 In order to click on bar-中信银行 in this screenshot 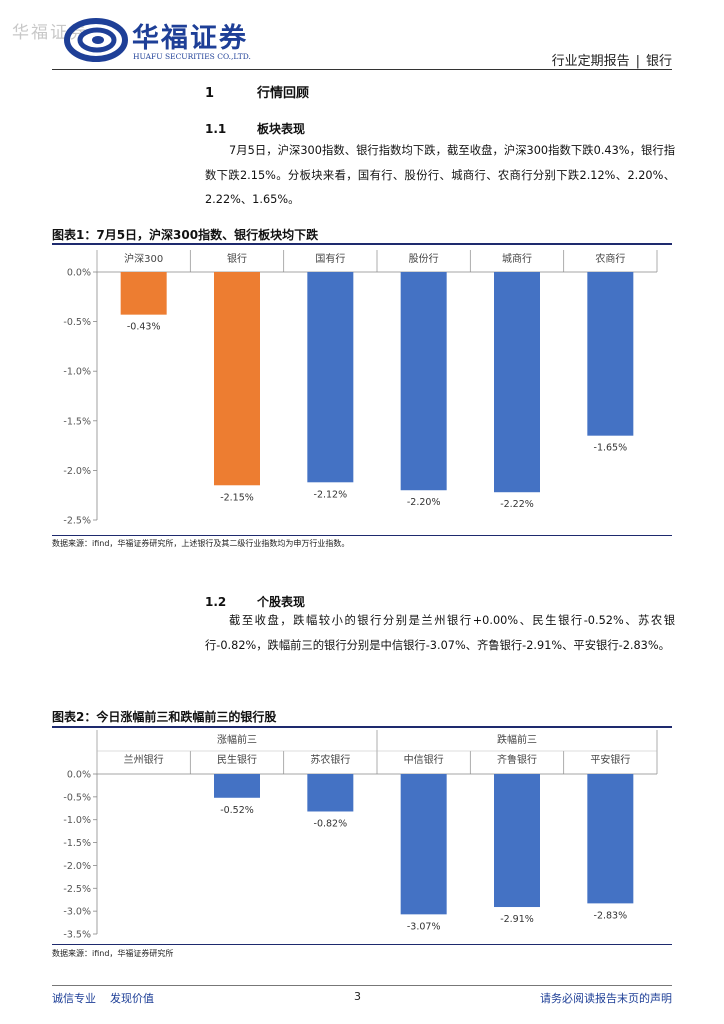, I will do `click(423, 844)`.